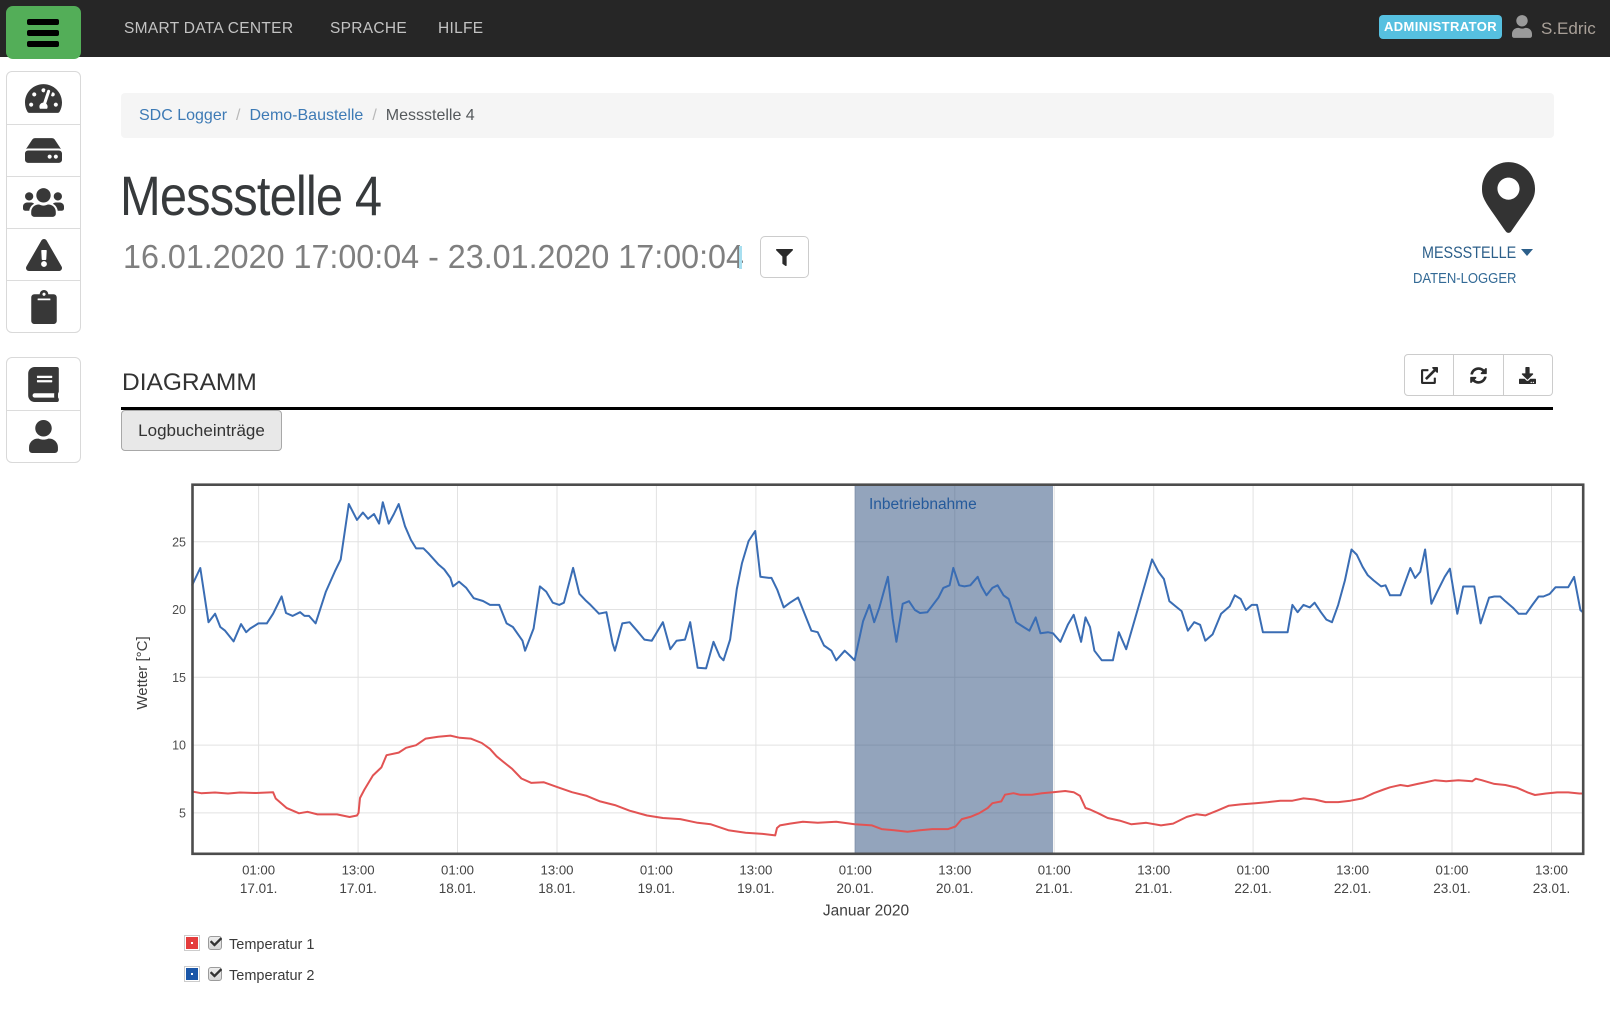 This screenshot has height=1028, width=1610. I want to click on svg-text: 5, so click(182, 814).